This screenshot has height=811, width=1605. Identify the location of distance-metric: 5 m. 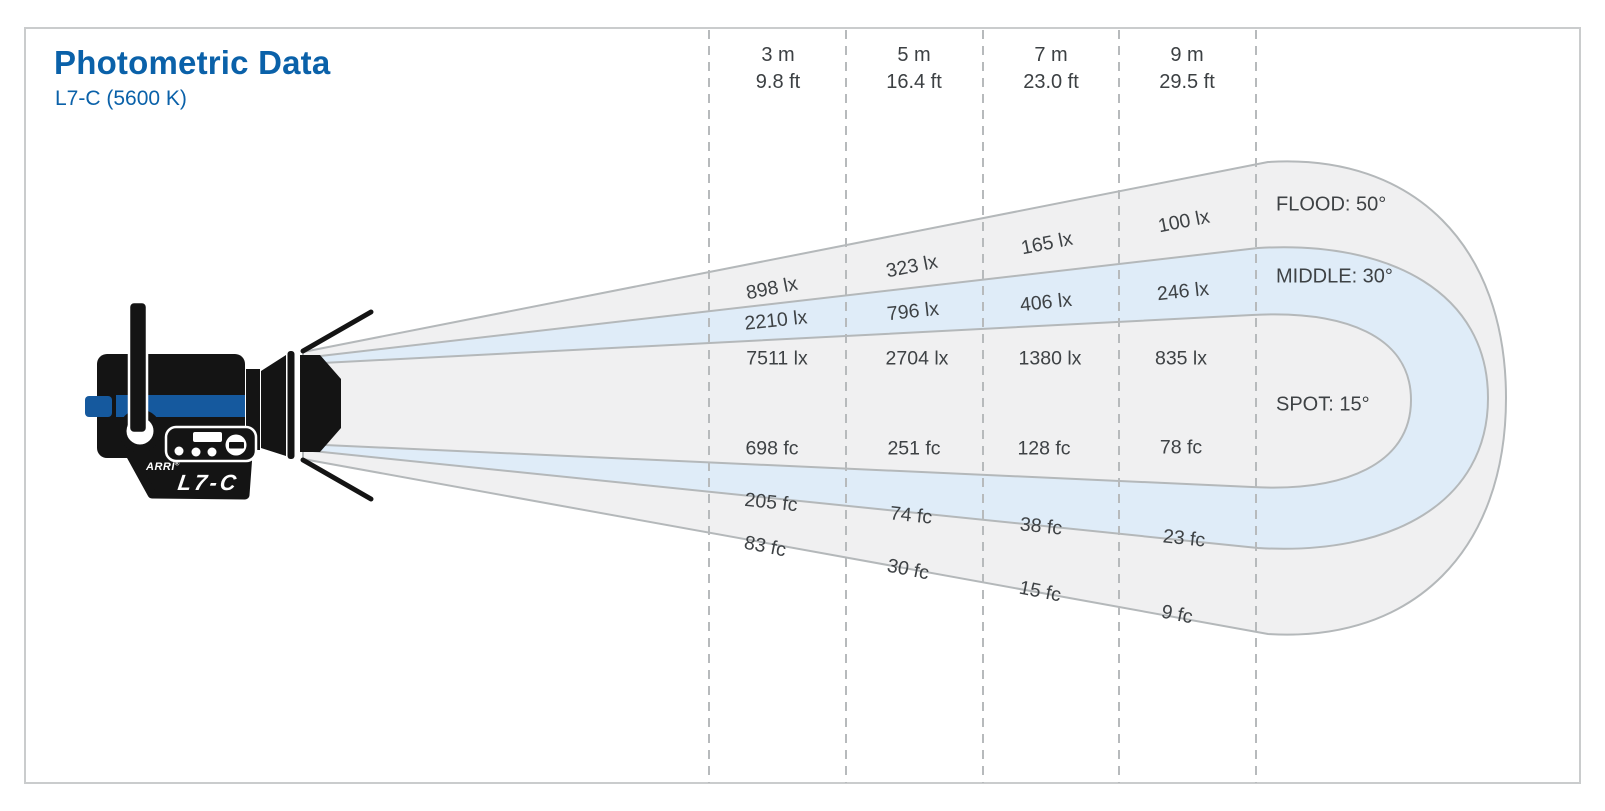
(914, 55).